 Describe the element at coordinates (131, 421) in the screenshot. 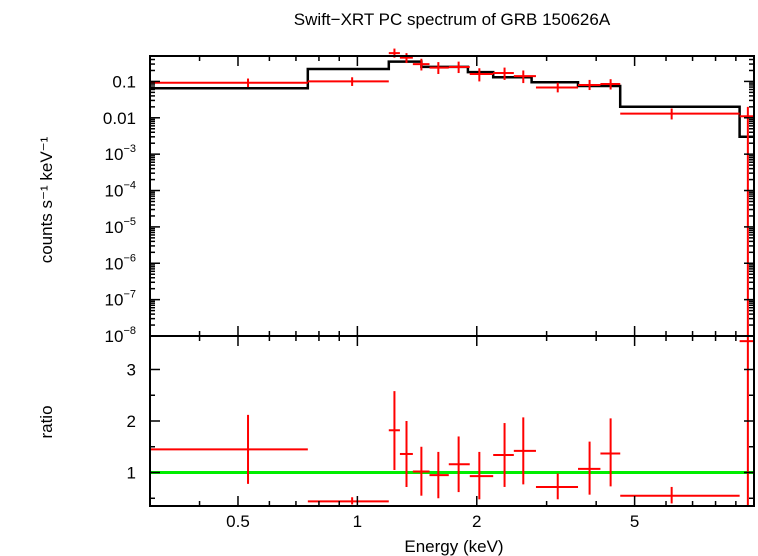

I see `bottom-ytick-label: 2` at that location.